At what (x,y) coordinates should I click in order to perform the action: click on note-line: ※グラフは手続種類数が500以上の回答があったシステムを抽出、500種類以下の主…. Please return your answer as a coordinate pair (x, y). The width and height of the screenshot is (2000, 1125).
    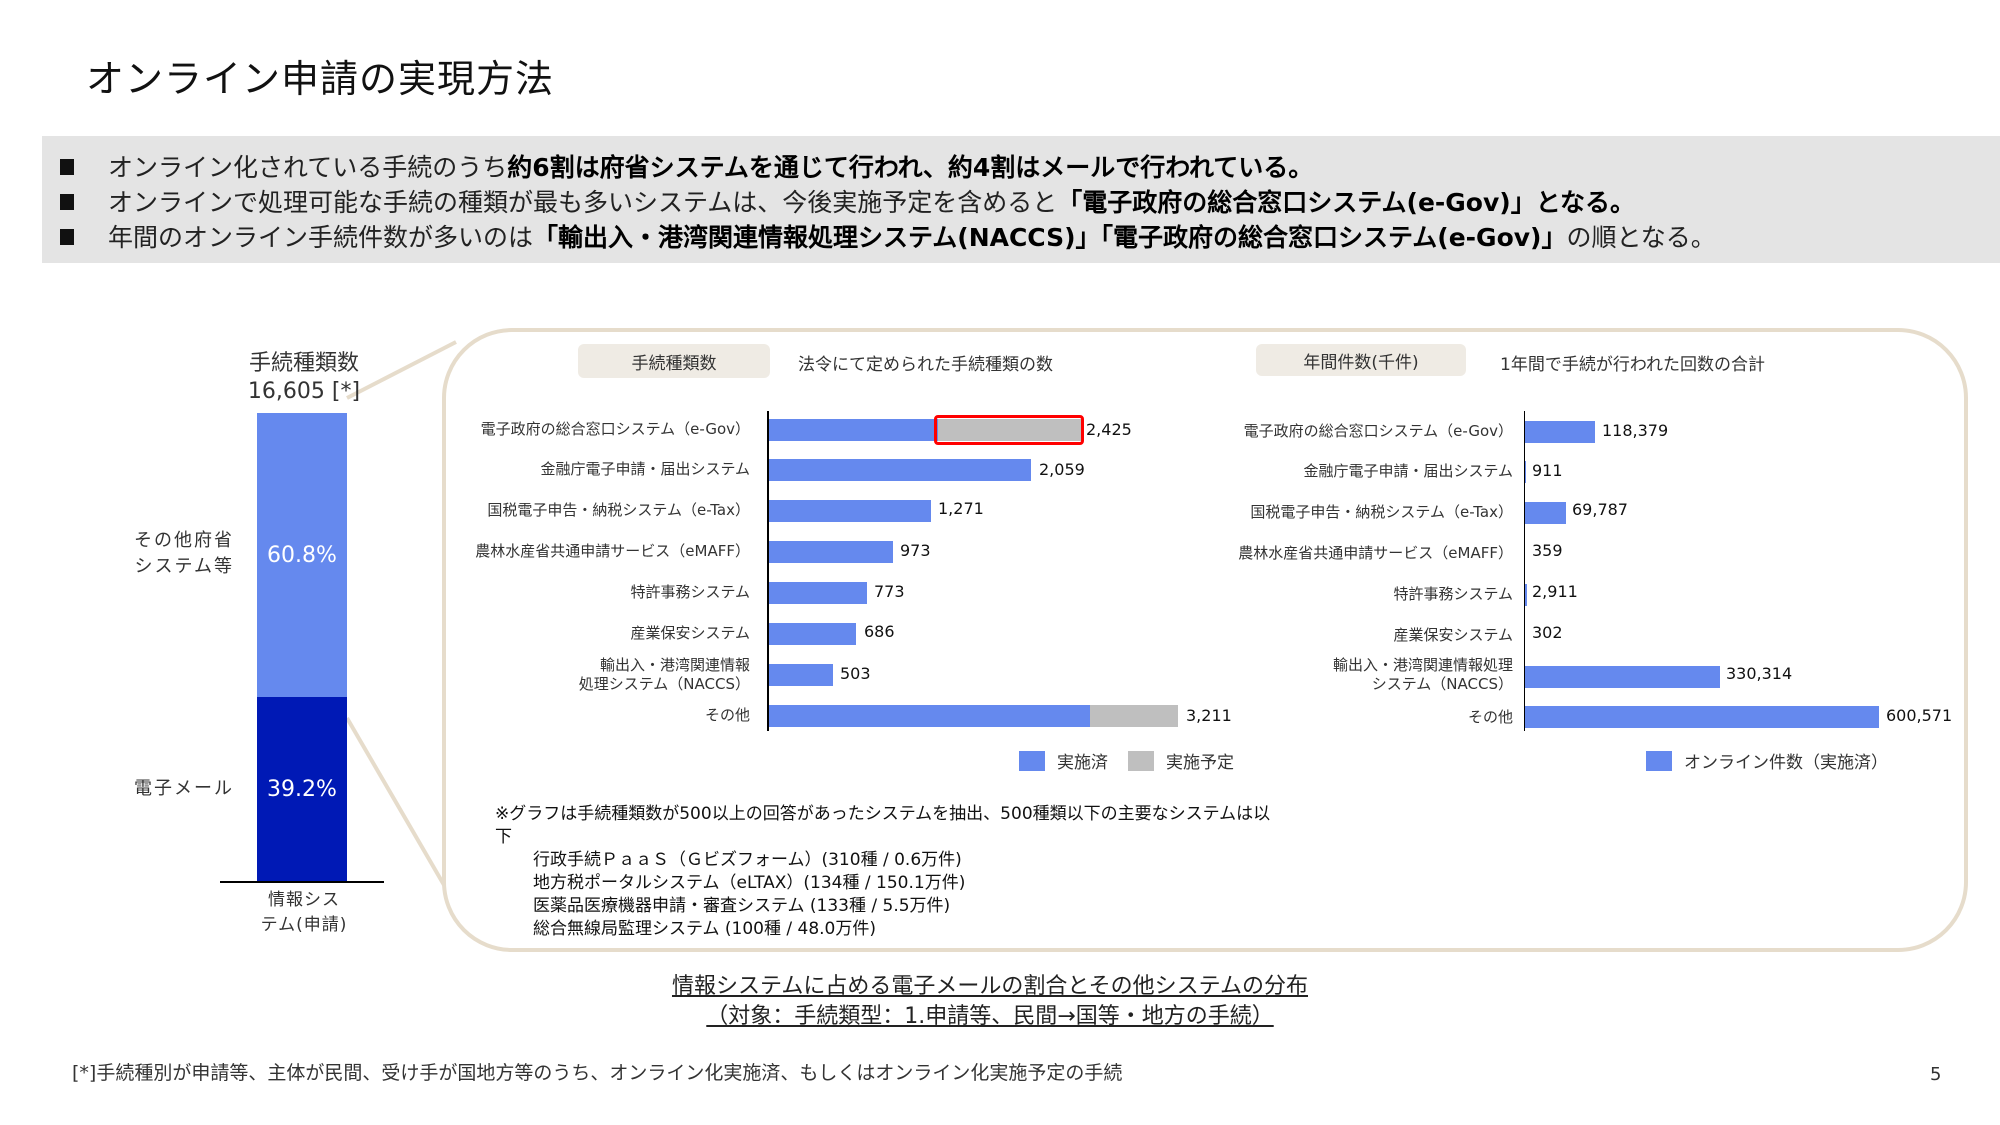
    Looking at the image, I should click on (883, 814).